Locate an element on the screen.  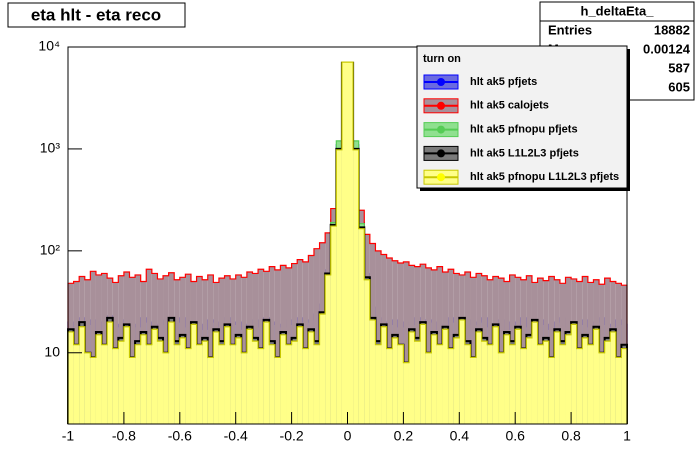
x-tick-label: 0 is located at coordinates (348, 436).